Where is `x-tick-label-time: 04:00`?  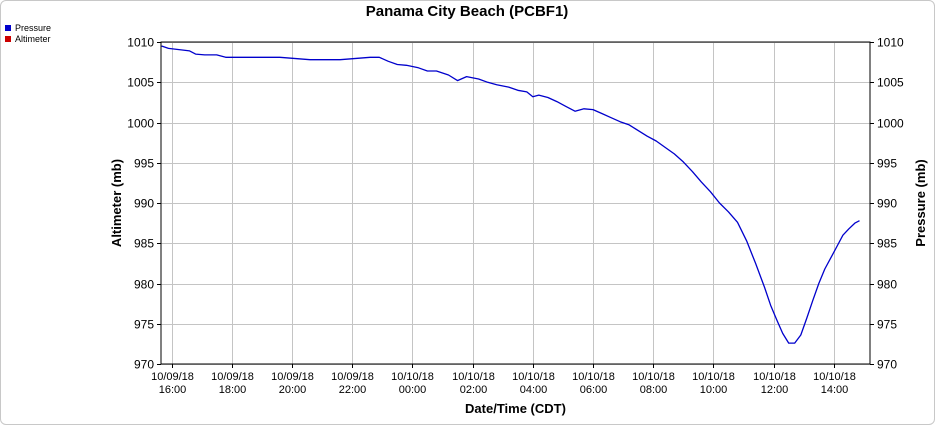
x-tick-label-time: 04:00 is located at coordinates (534, 390).